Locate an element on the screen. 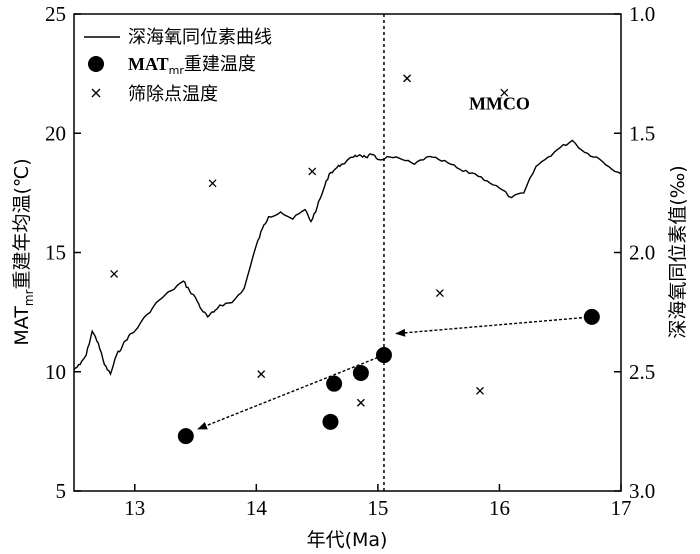 Image resolution: width=700 pixels, height=554 pixels. right-tick-label: 1.0 is located at coordinates (642, 14).